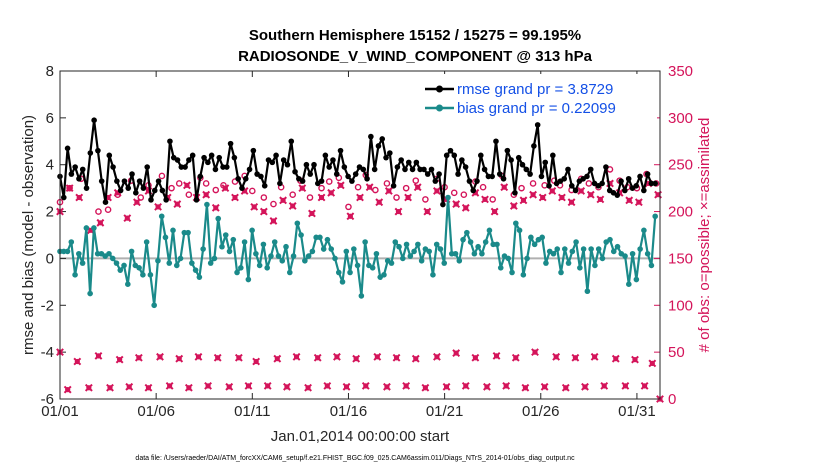  I want to click on y-tick-label: 4, so click(50, 165).